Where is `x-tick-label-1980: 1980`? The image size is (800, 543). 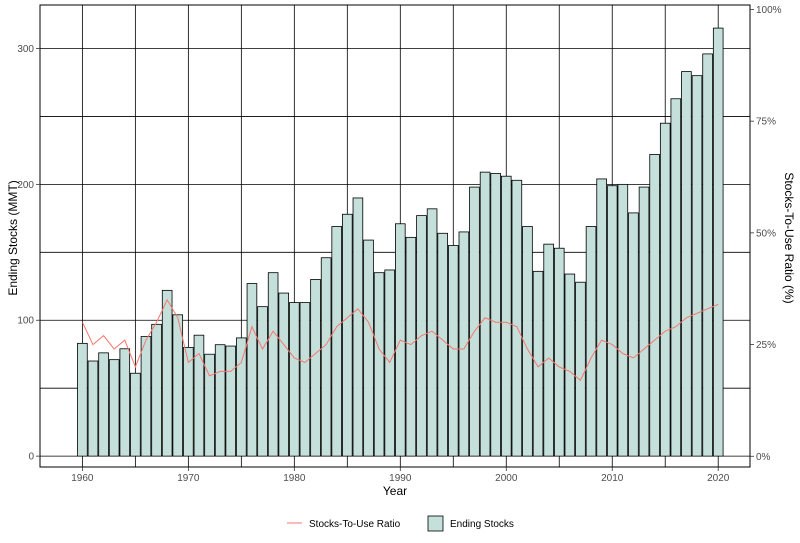
x-tick-label-1980: 1980 is located at coordinates (294, 478).